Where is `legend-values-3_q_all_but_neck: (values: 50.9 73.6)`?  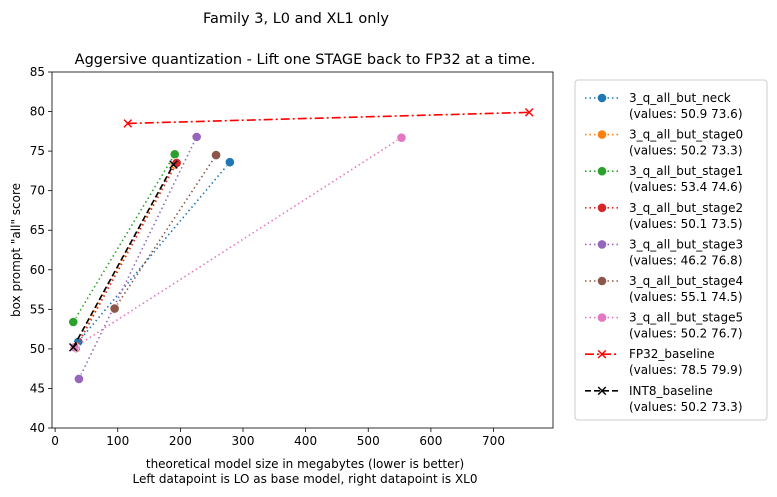
legend-values-3_q_all_but_neck: (values: 50.9 73.6) is located at coordinates (686, 114).